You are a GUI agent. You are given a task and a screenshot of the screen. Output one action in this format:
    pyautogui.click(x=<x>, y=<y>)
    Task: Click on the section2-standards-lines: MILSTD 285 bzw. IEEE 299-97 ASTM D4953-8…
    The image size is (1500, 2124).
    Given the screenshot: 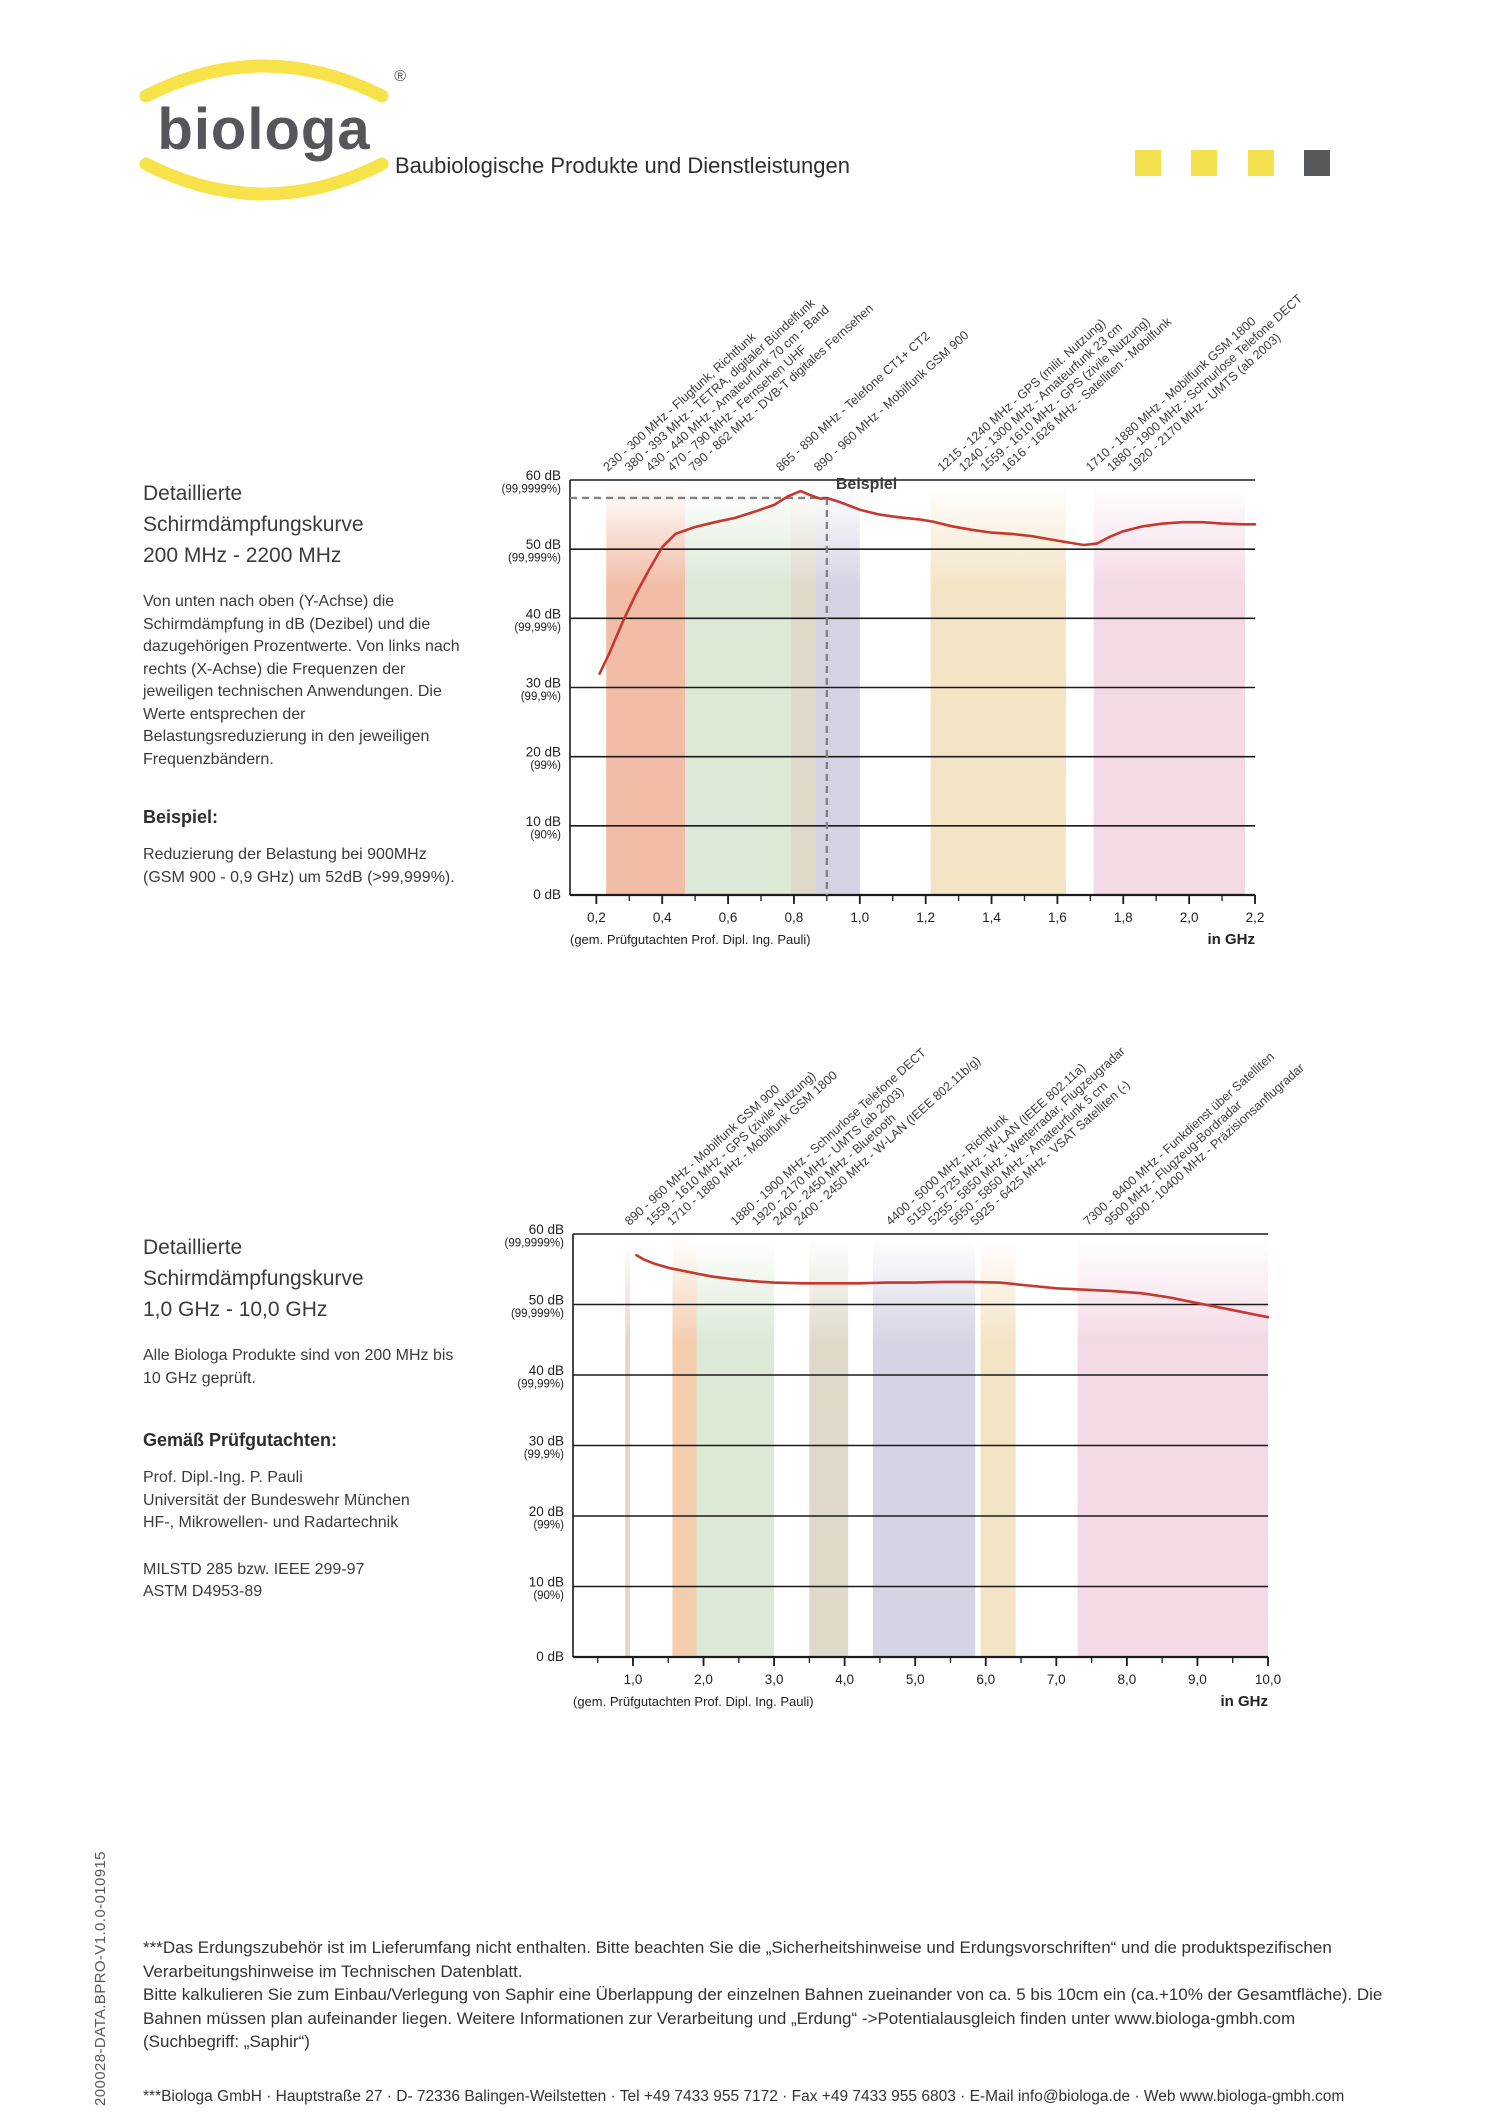 What is the action you would take?
    pyautogui.click(x=302, y=1581)
    